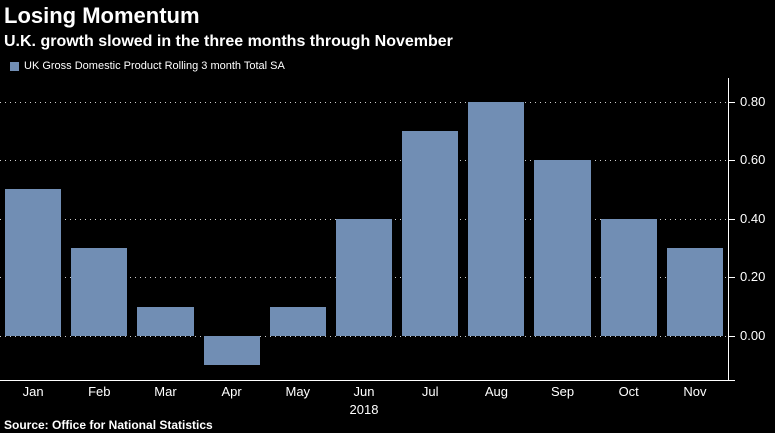 This screenshot has width=775, height=435. I want to click on bar-feb, so click(99, 292).